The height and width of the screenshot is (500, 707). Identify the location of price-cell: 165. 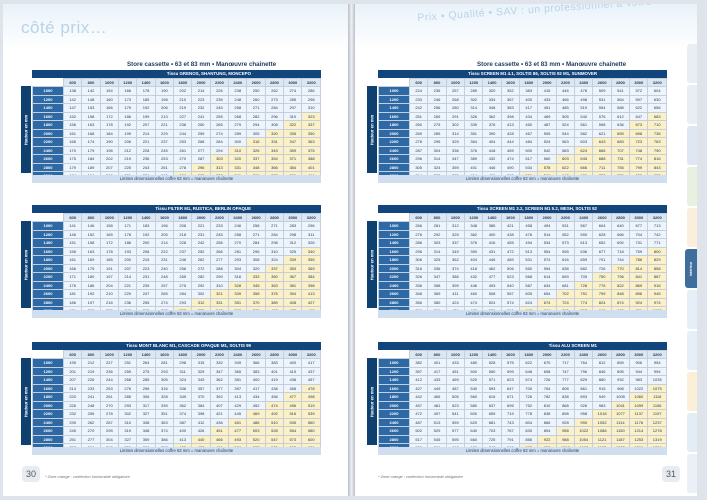
(72, 142).